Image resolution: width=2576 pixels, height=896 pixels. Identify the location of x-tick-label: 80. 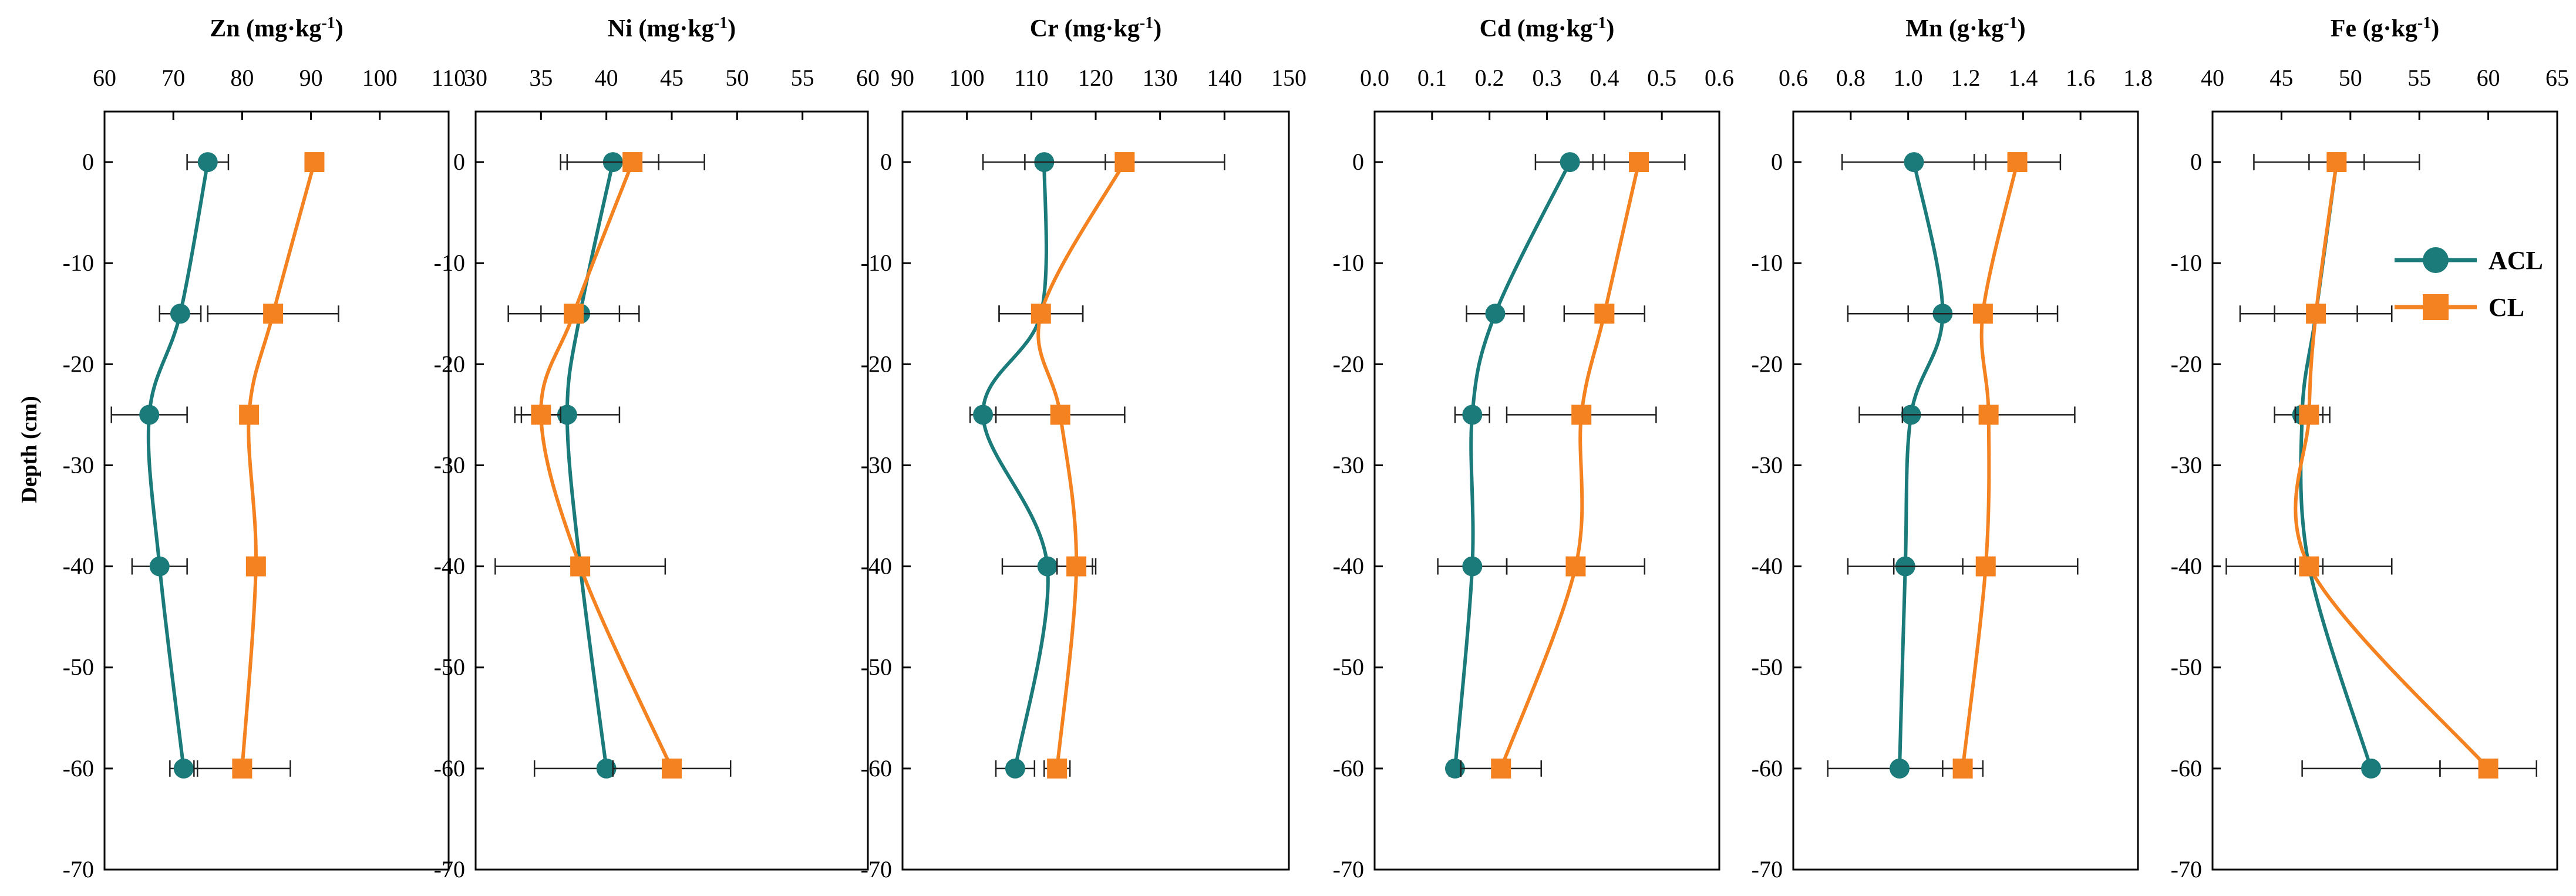
(242, 78).